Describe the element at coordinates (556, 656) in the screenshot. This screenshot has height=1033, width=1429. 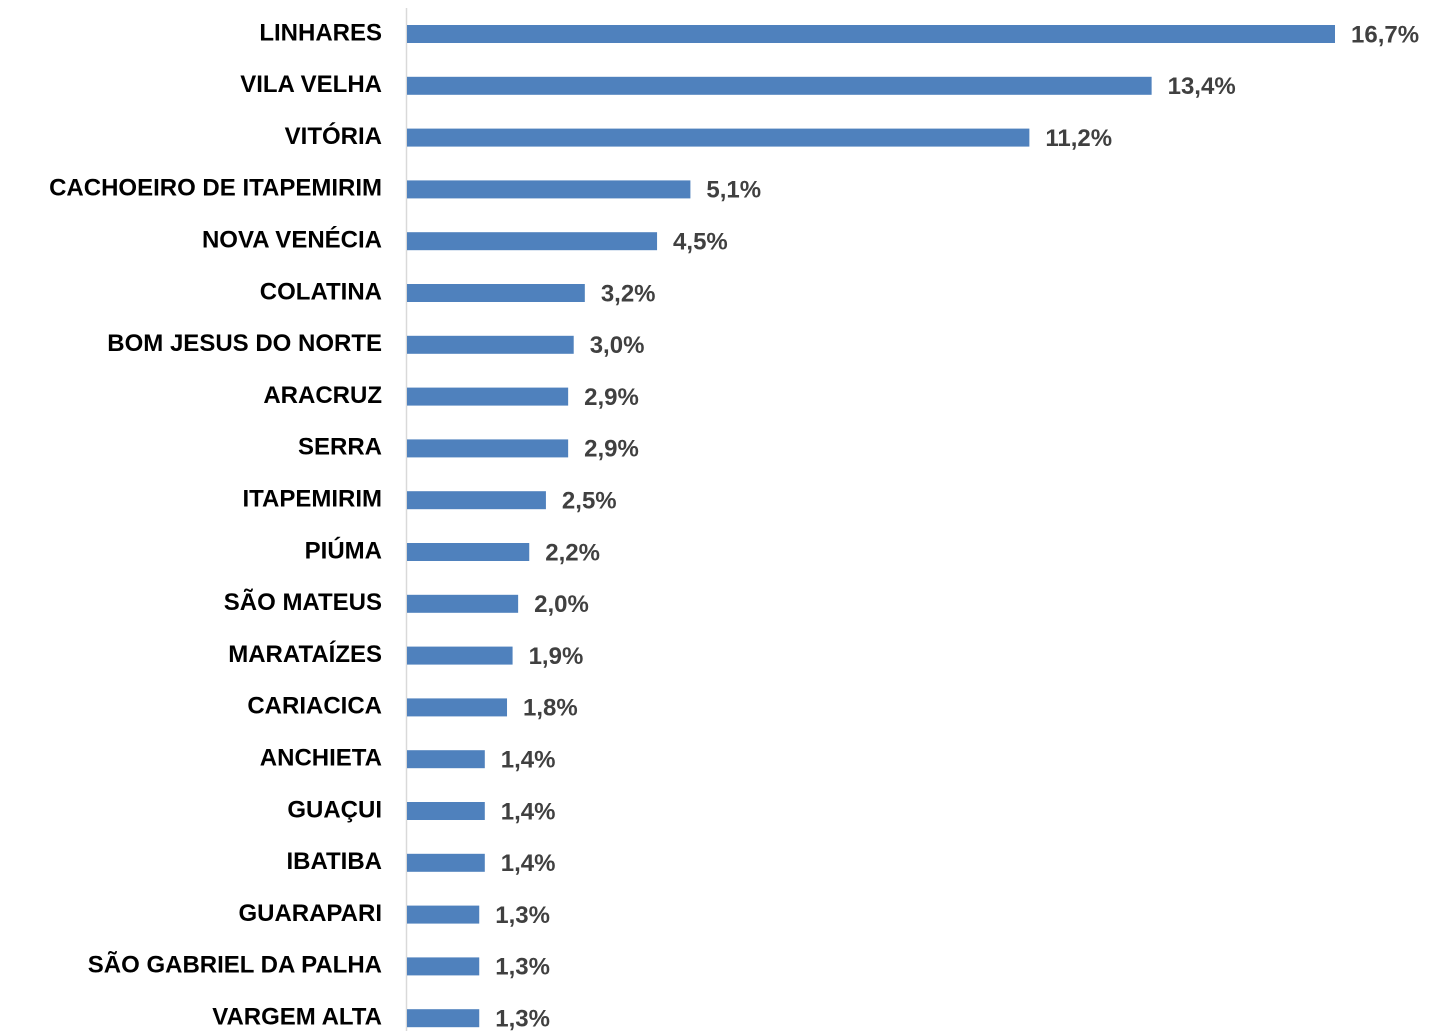
I see `value-label: 1,9%` at that location.